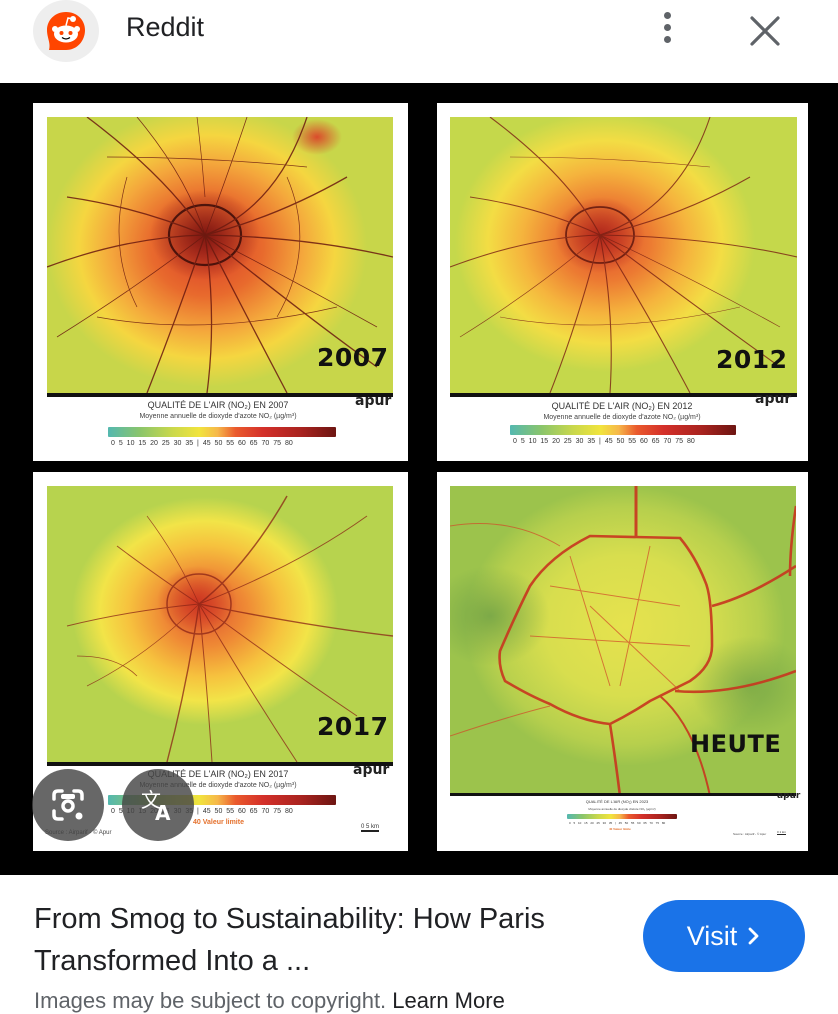 This screenshot has width=838, height=1014. Describe the element at coordinates (353, 726) in the screenshot. I see `year-label: 2017` at that location.